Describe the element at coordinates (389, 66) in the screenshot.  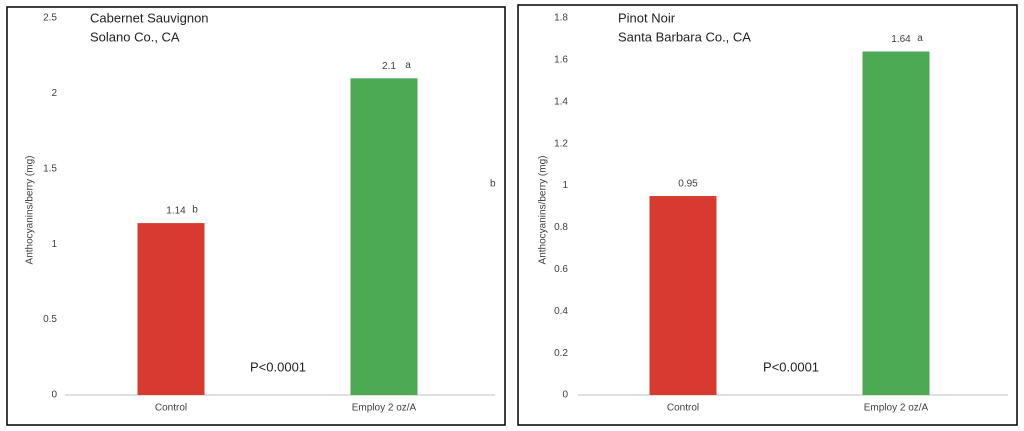
I see `value-label: 2.1` at that location.